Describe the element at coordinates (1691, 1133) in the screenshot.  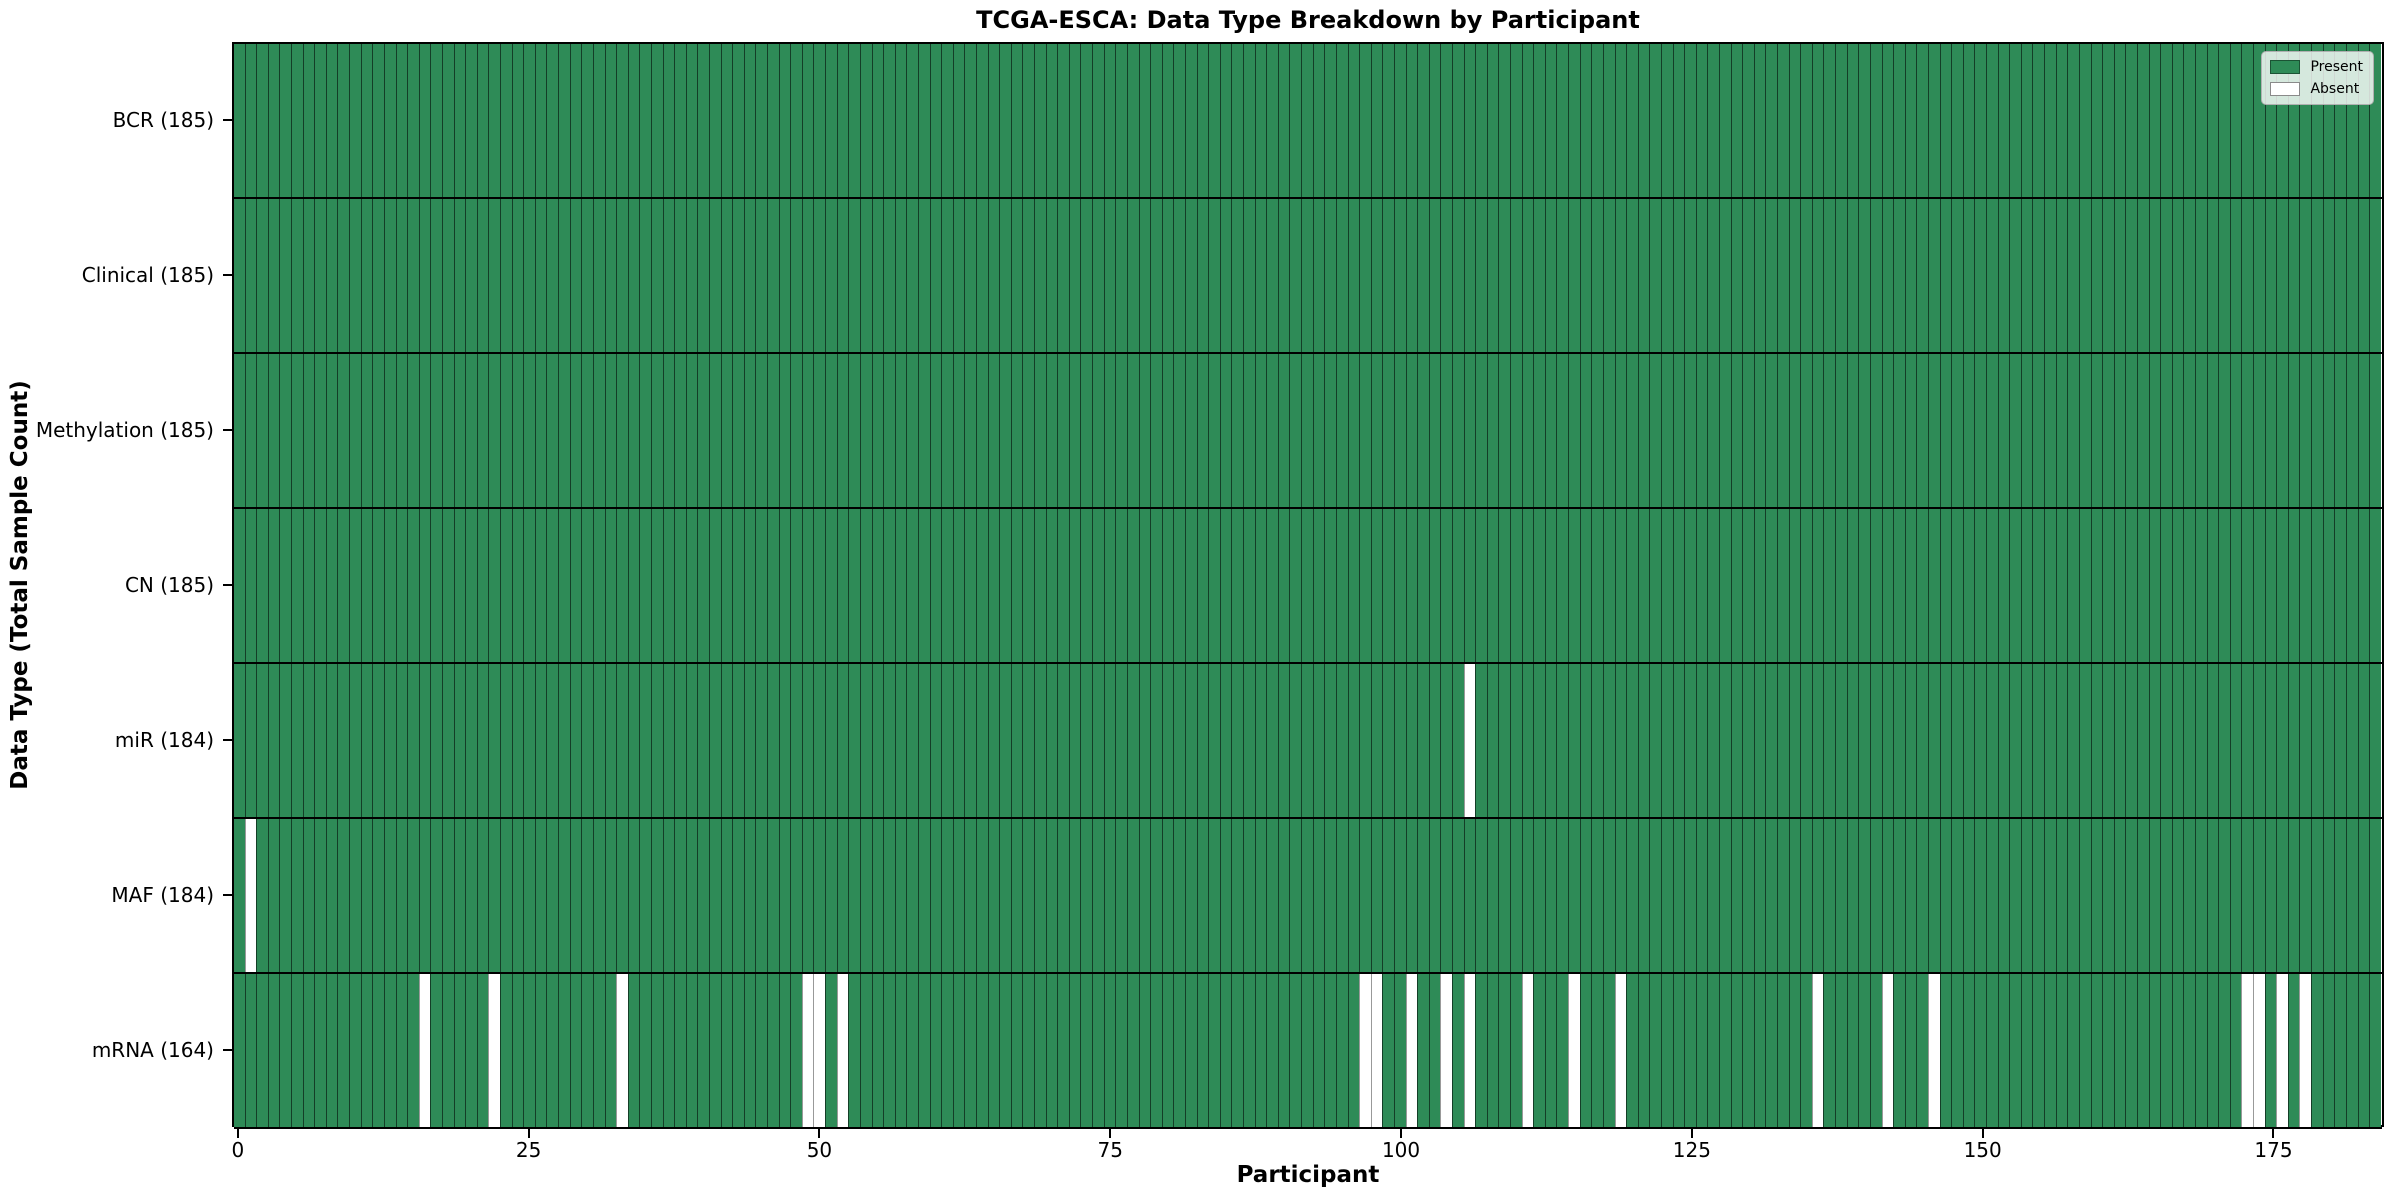
I see `xtick-mark` at that location.